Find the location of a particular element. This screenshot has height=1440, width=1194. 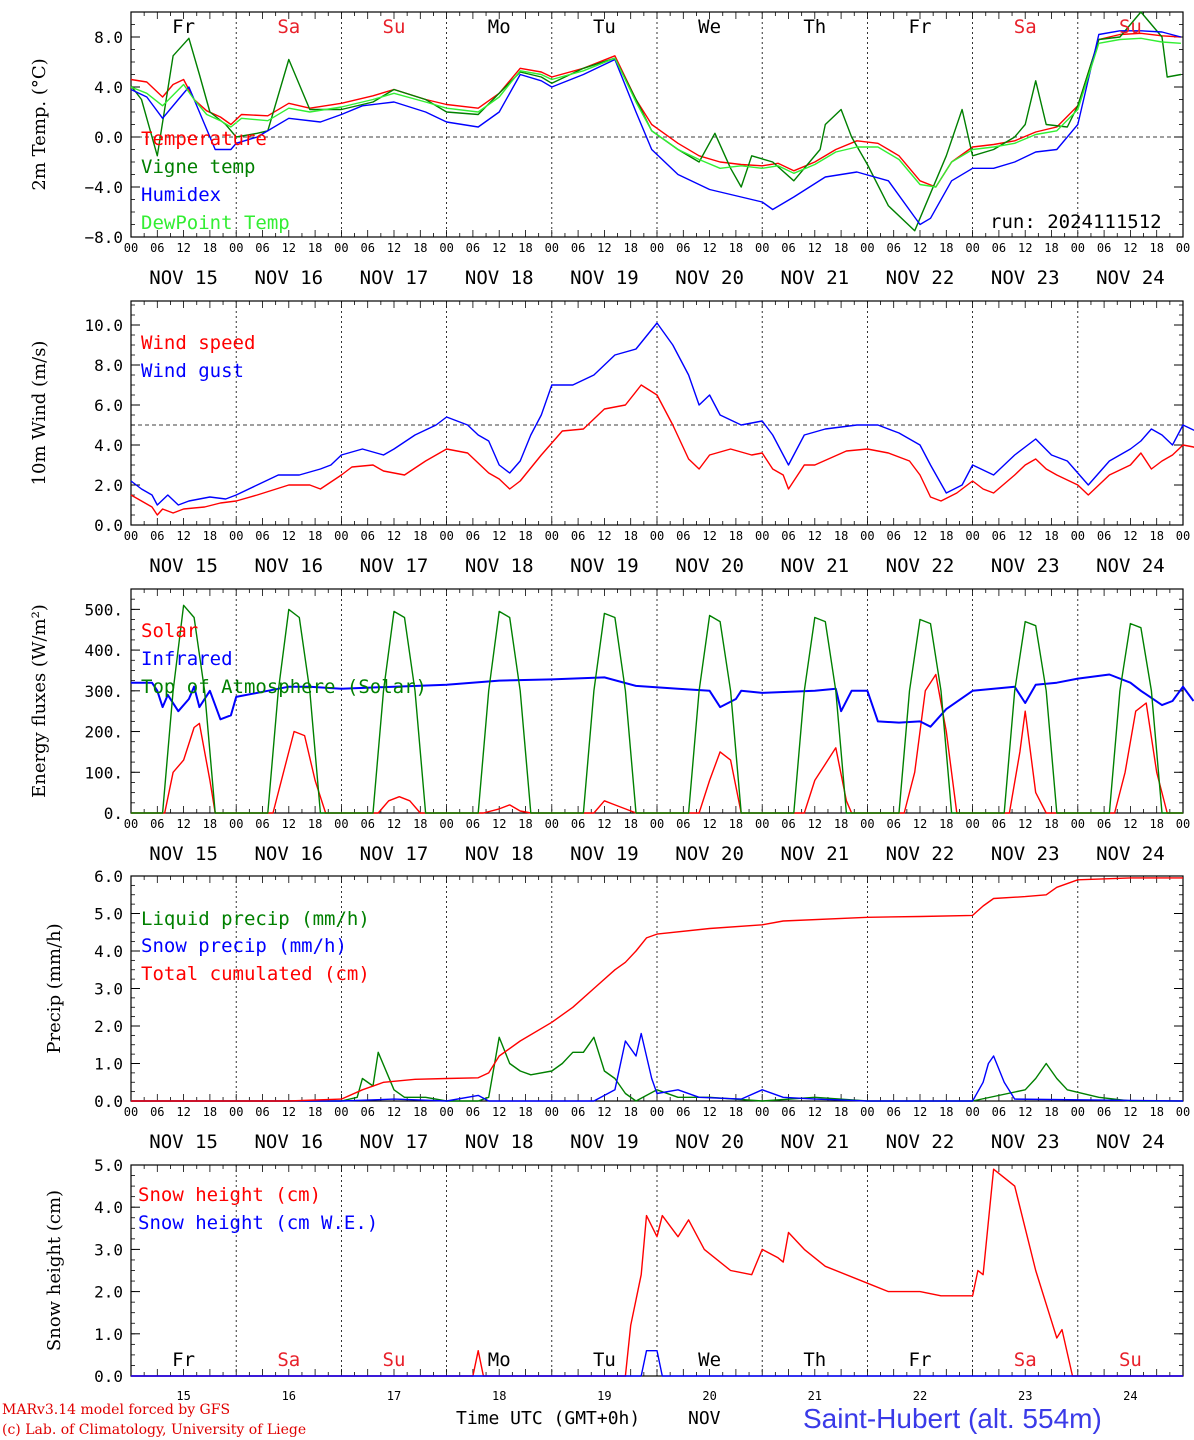

y-tick-label: 400. is located at coordinates (103, 650).